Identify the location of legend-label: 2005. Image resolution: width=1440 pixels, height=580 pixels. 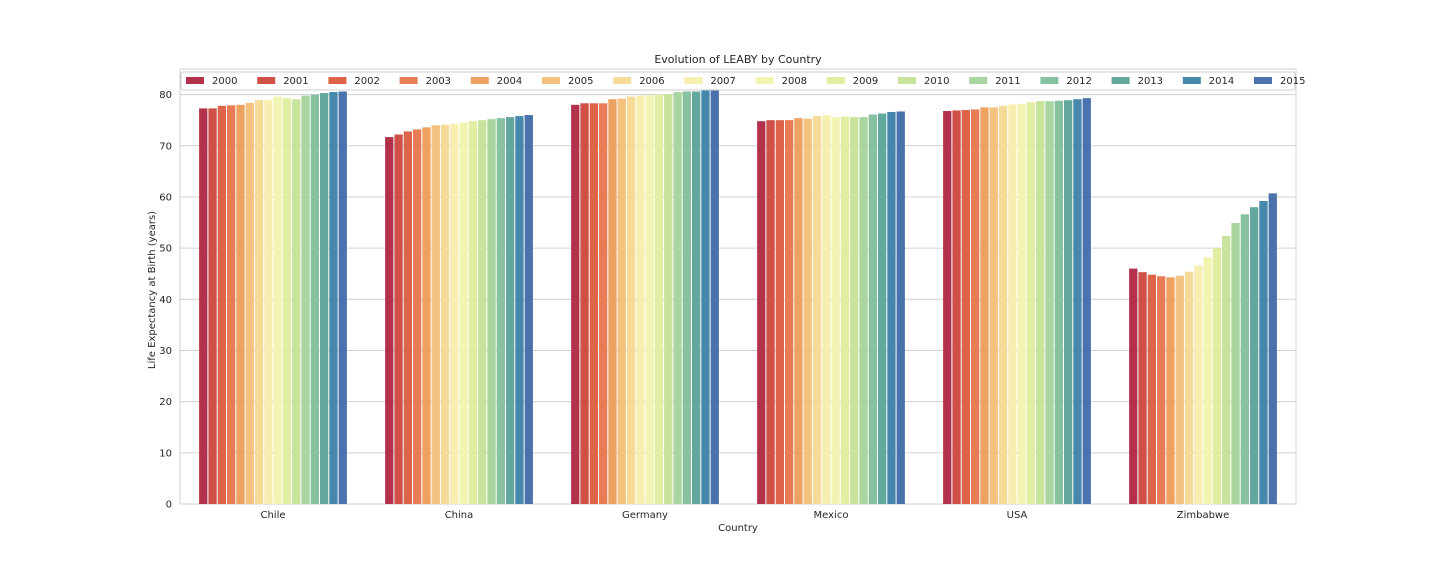
(580, 81).